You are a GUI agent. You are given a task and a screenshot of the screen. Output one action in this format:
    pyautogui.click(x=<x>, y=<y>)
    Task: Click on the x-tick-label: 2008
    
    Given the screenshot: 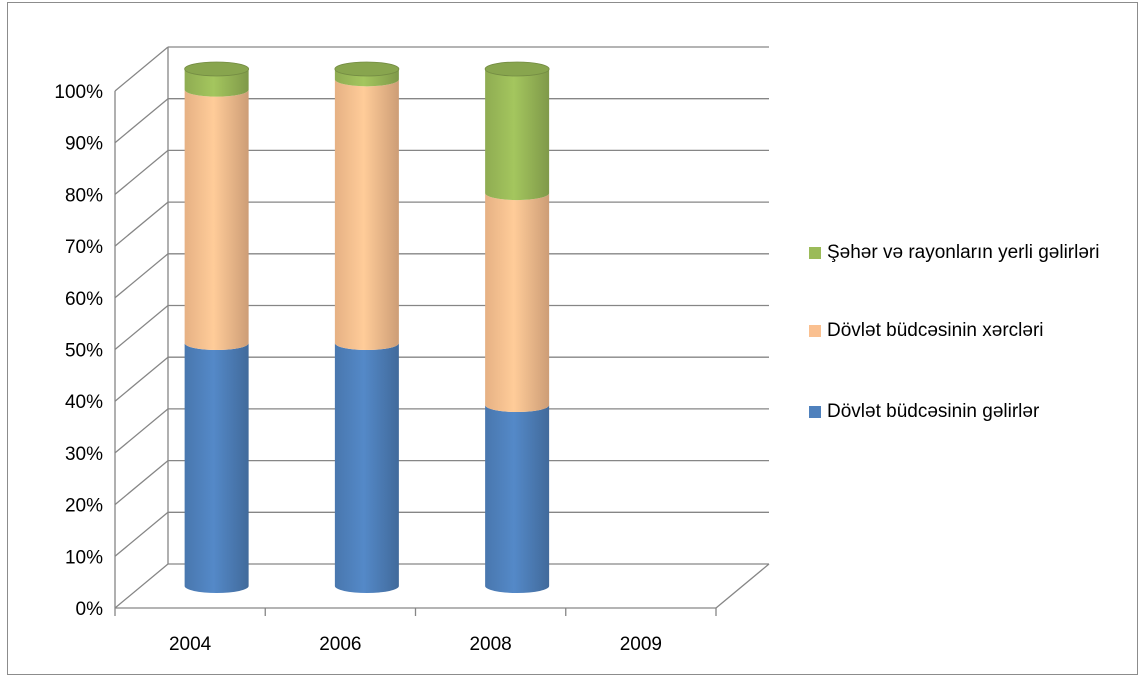 What is the action you would take?
    pyautogui.click(x=490, y=644)
    